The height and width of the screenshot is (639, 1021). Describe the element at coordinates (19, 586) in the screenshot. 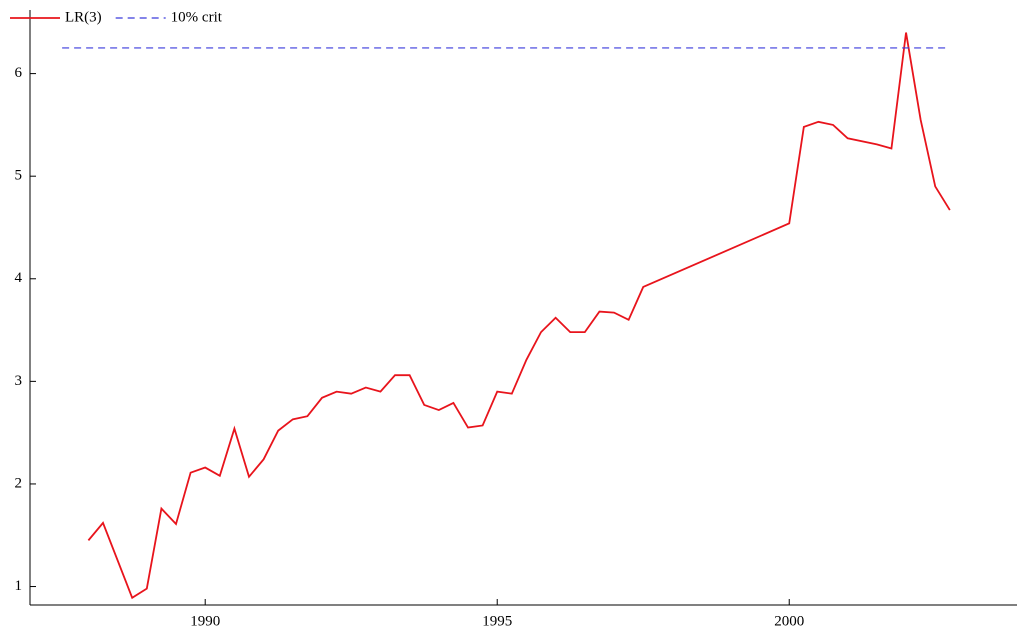

I see `y-tick-label: 1` at that location.